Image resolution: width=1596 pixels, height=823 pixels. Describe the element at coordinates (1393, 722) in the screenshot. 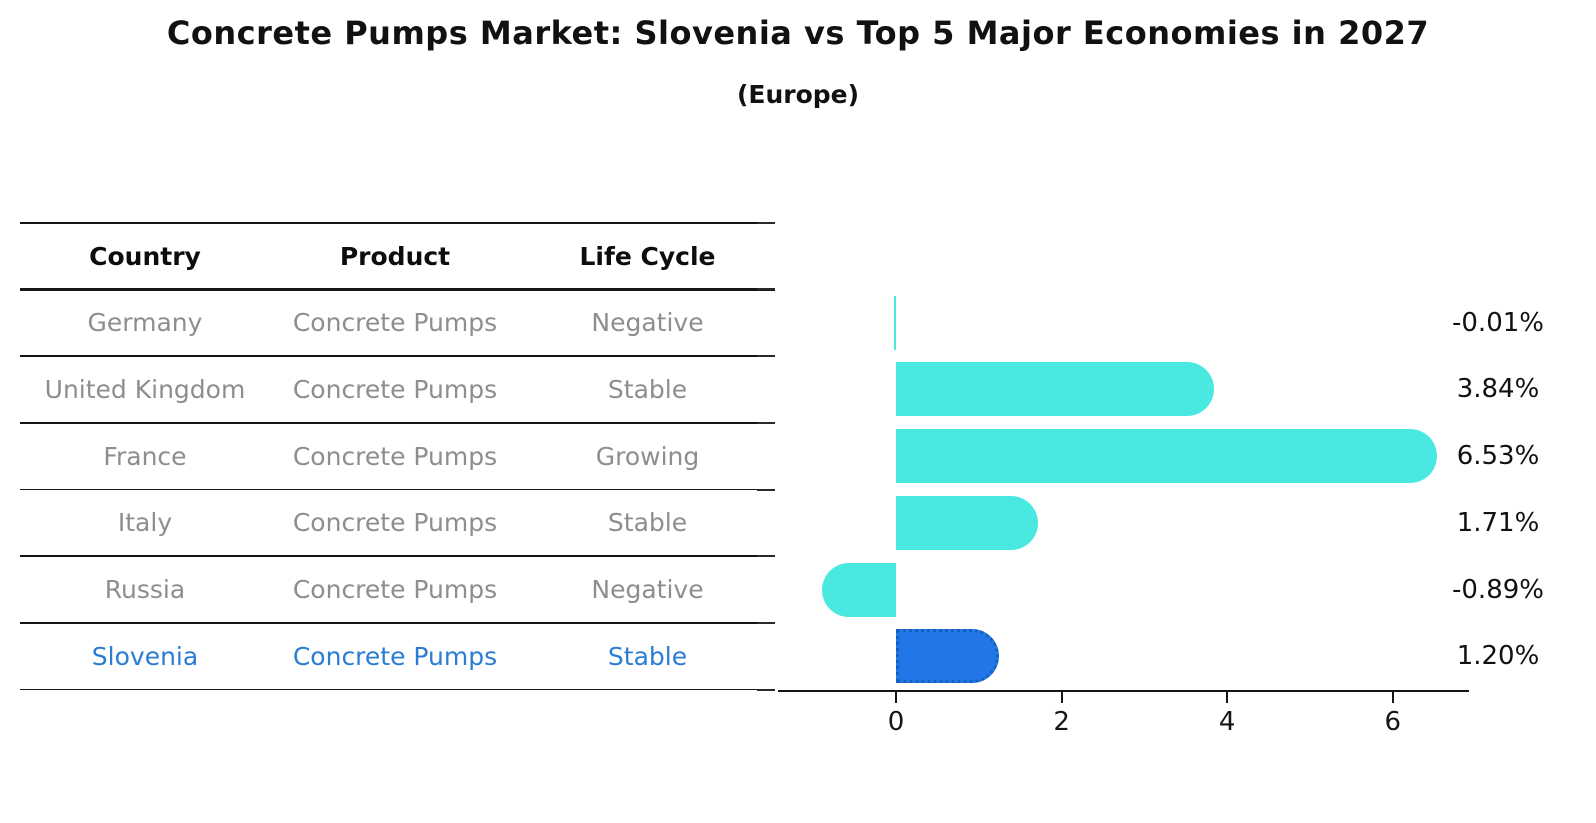

I see `x-tick-label: 6` at that location.